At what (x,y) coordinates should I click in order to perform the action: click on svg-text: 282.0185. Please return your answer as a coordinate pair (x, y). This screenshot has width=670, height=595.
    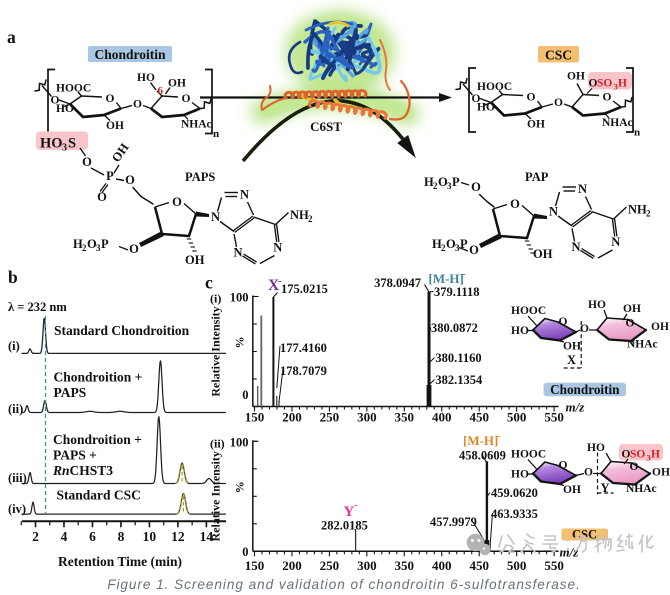
    Looking at the image, I should click on (344, 526).